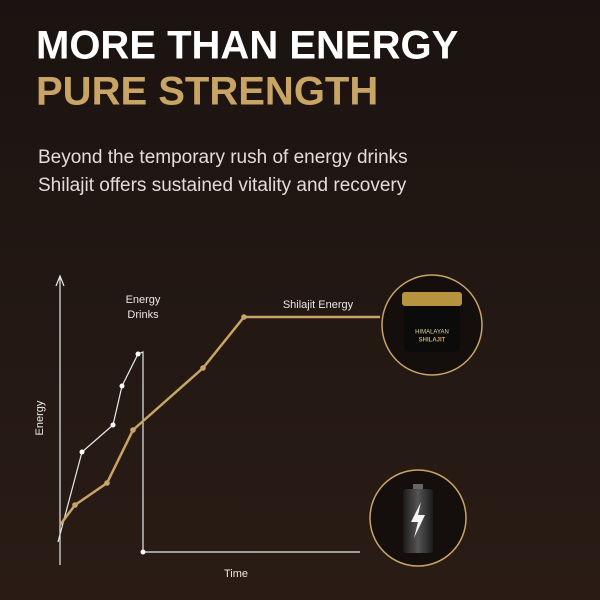  What do you see at coordinates (432, 333) in the screenshot?
I see `jar-label: HIMALAYAN` at bounding box center [432, 333].